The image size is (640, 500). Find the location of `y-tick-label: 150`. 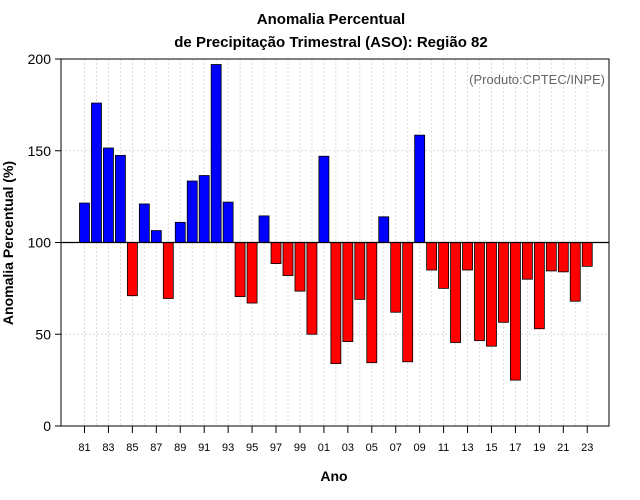

y-tick-label: 150 is located at coordinates (40, 151).